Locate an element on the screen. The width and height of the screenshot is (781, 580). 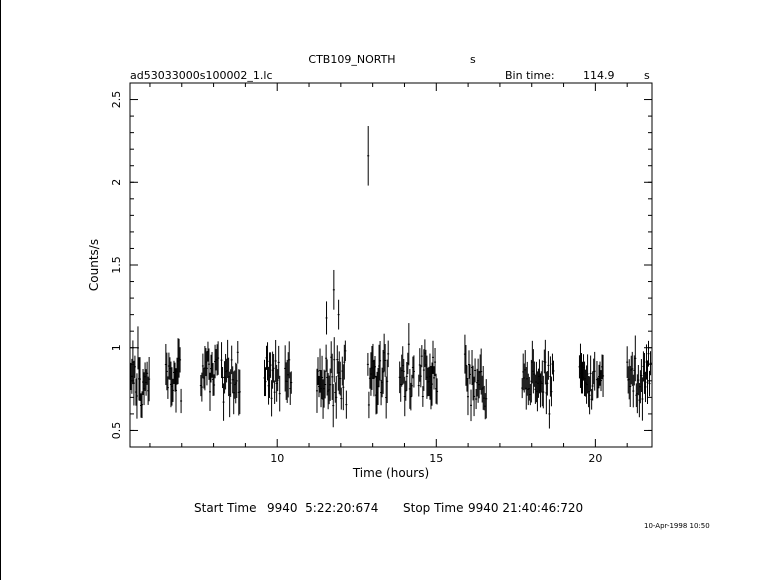
y-tick-label: 1 is located at coordinates (116, 347).